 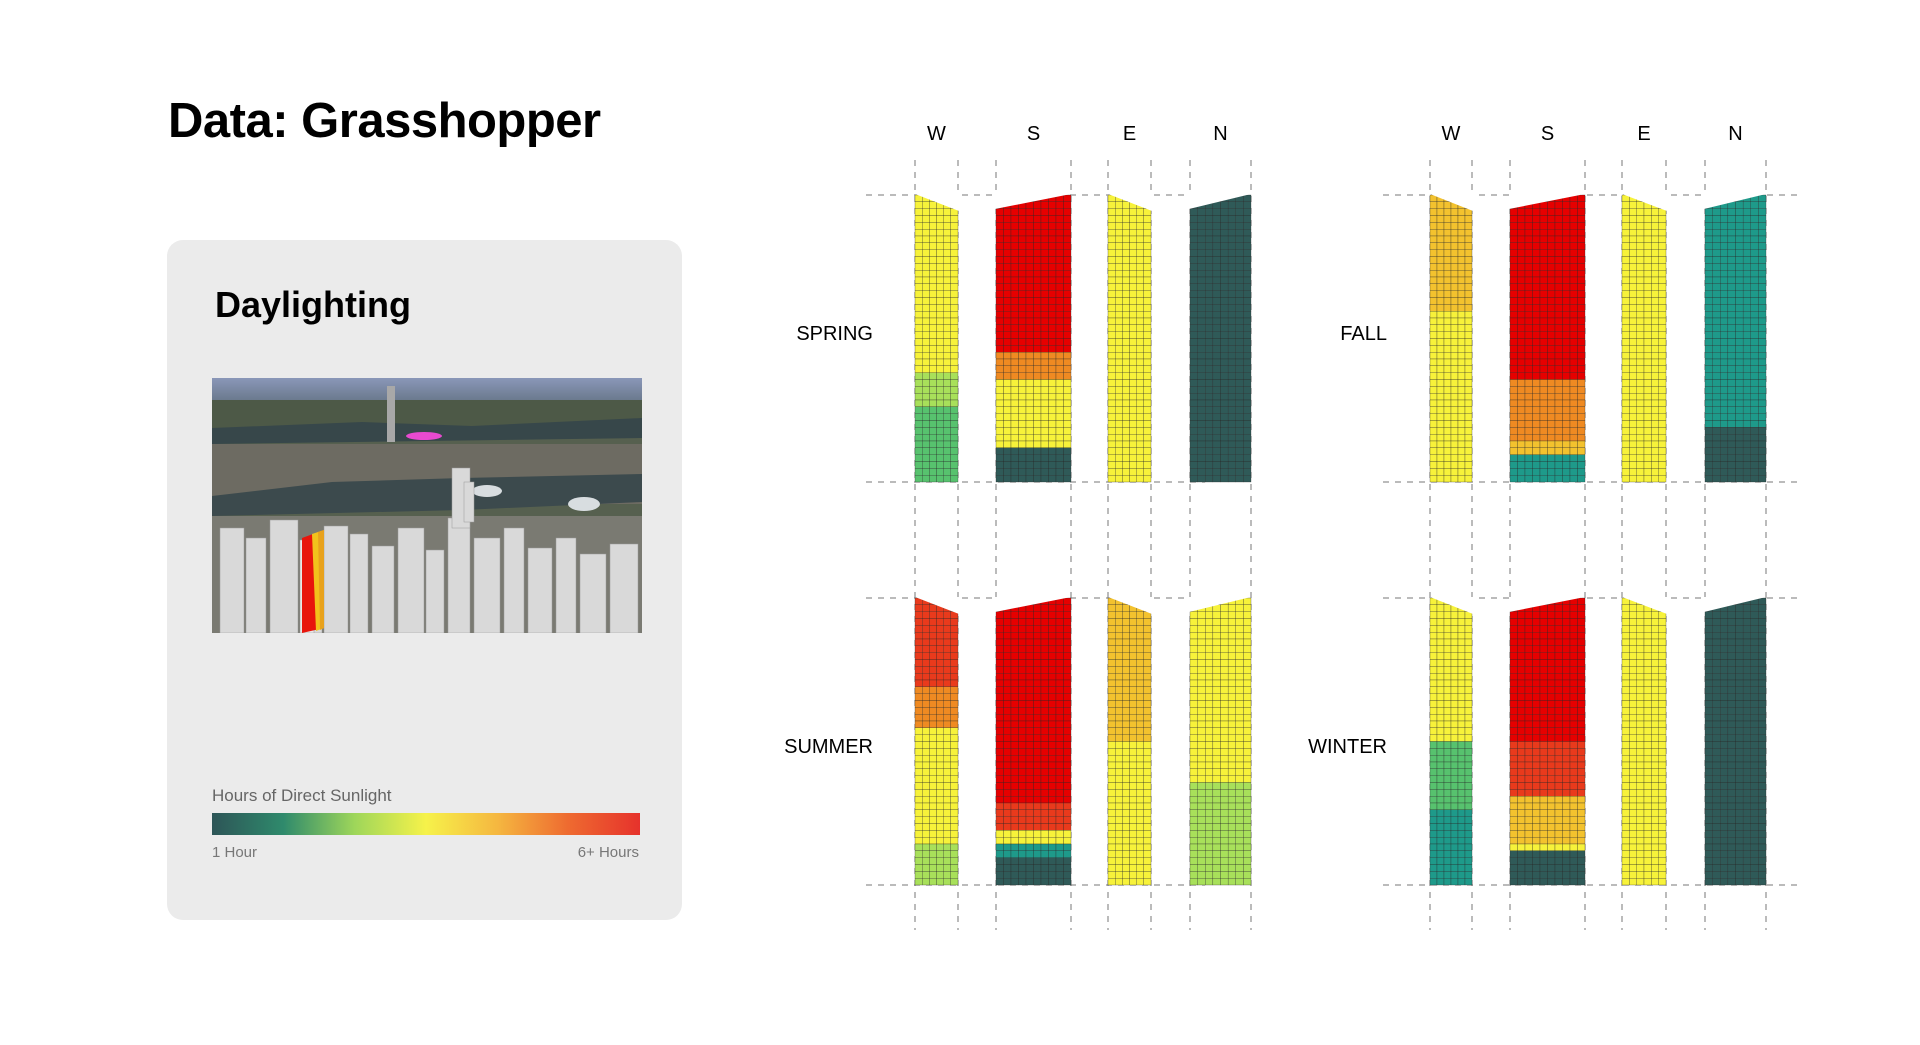 What do you see at coordinates (1129, 741) in the screenshot?
I see `facade-panel-summer-e` at bounding box center [1129, 741].